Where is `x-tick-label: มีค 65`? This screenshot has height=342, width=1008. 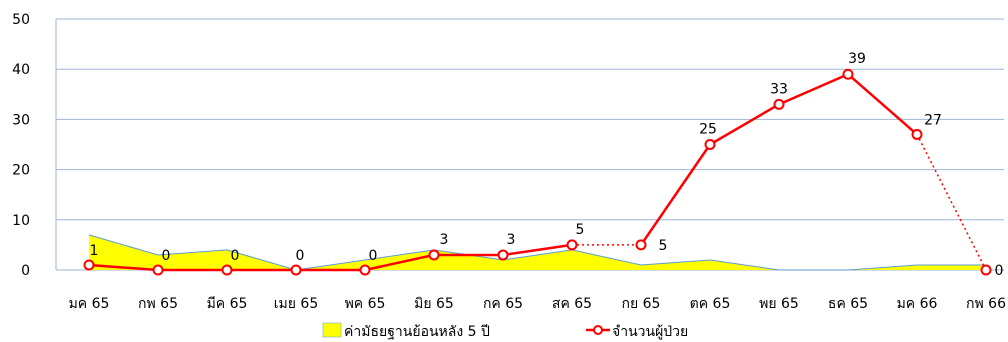 x-tick-label: มีค 65 is located at coordinates (227, 304).